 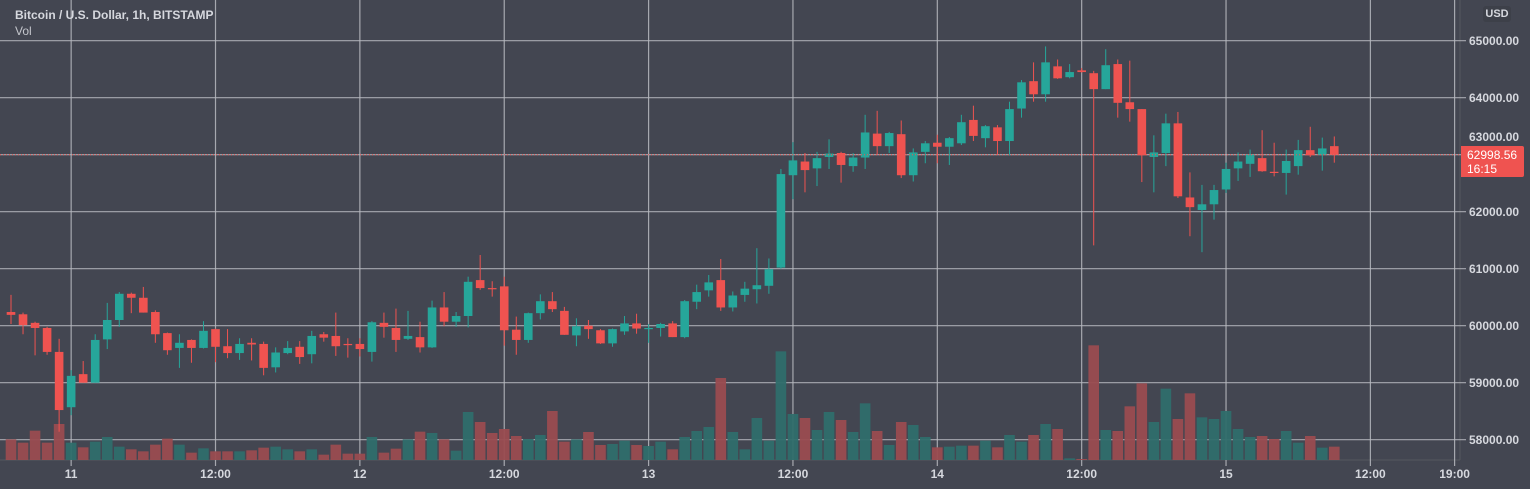 I want to click on last-price-label: 62998.56 16:15, so click(x=1492, y=161).